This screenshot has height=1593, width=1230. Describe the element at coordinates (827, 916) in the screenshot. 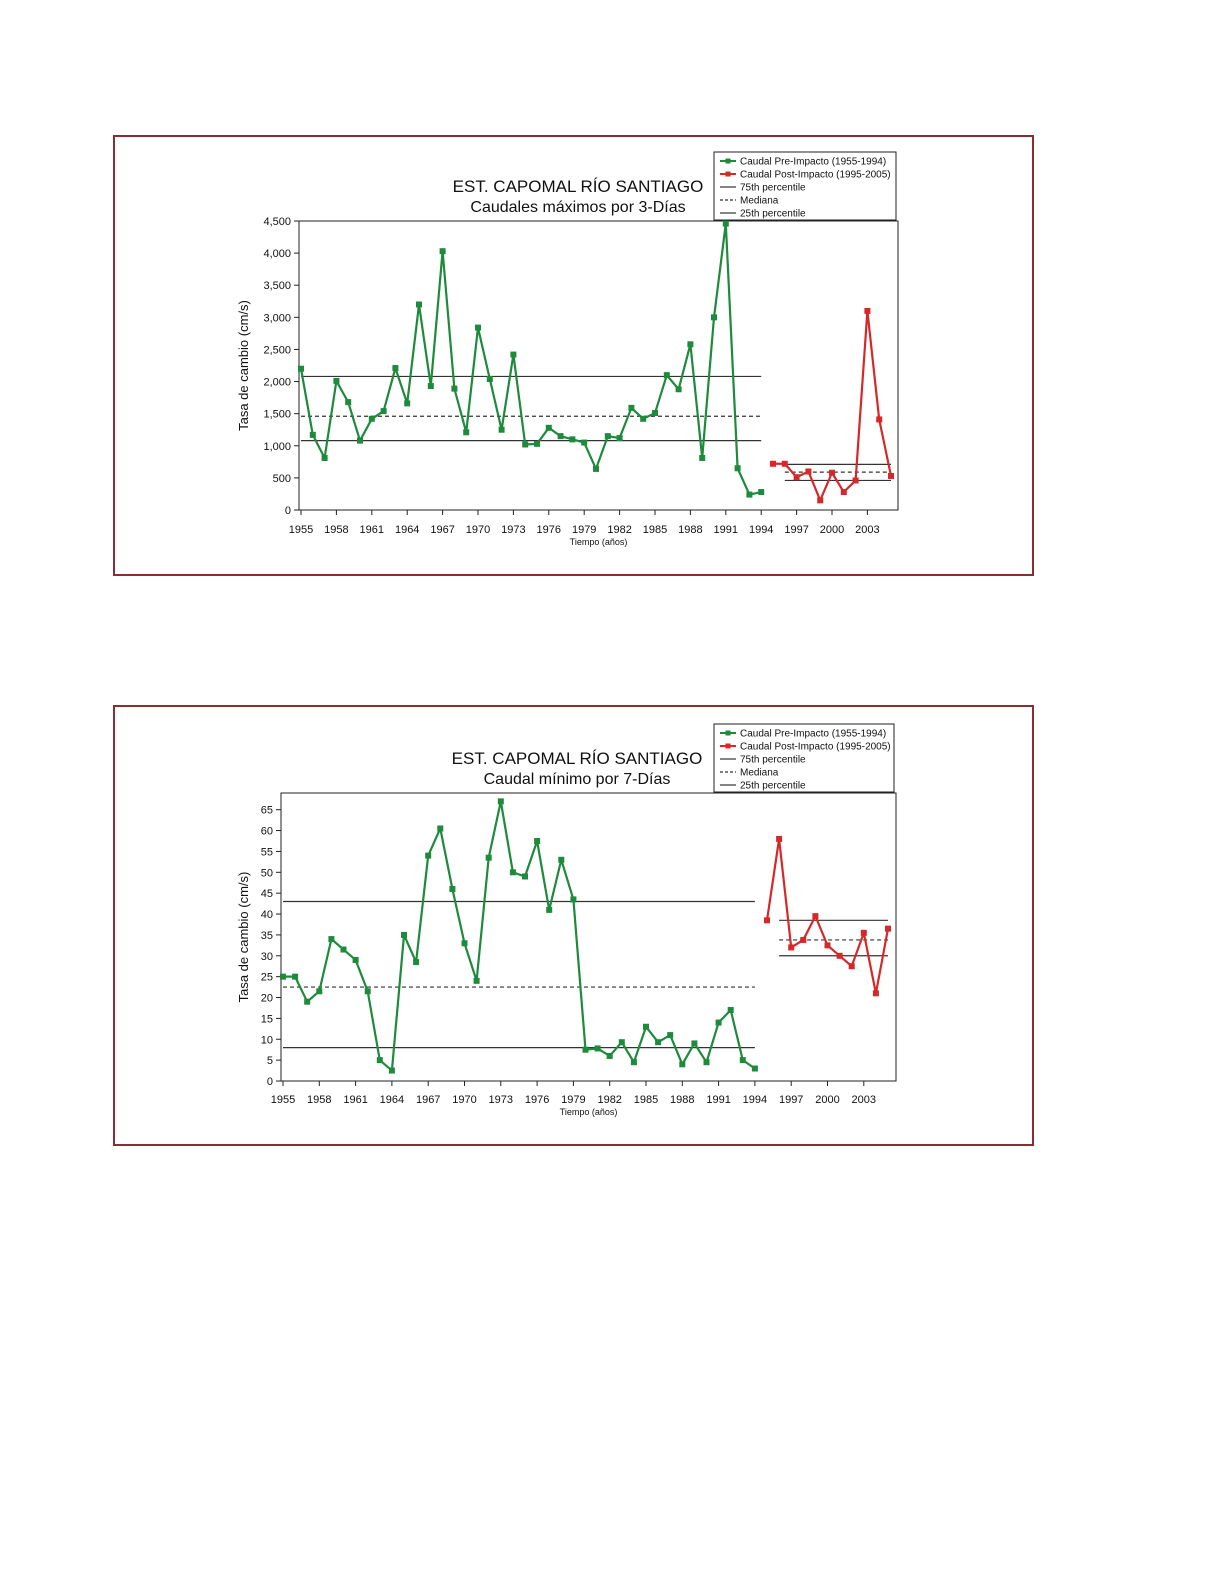

I see `series-line-post` at that location.